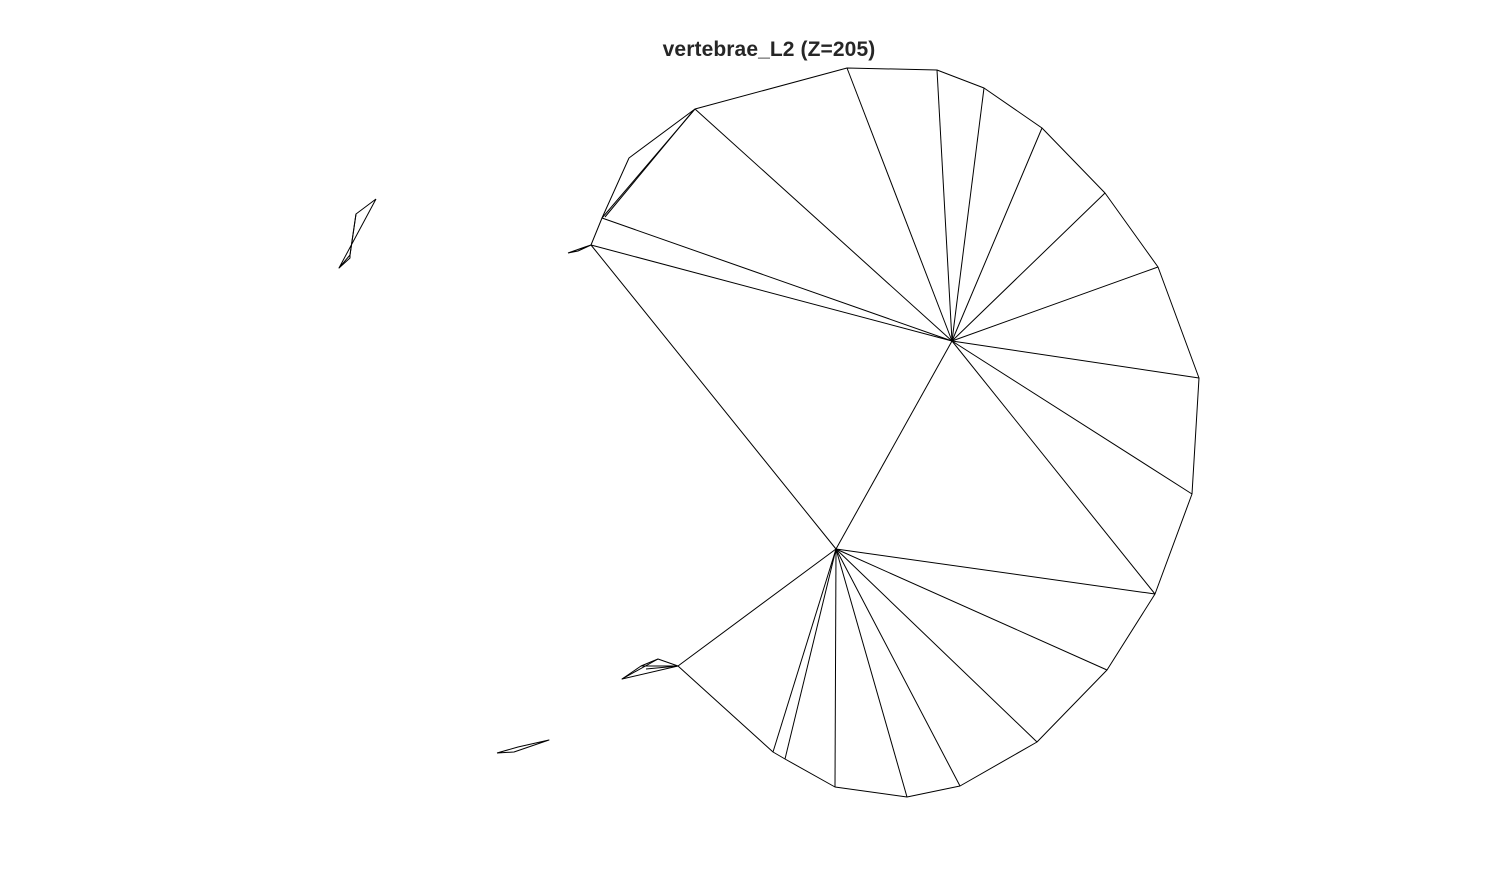  I want to click on plot-title: vertebrae_L2 (Z=205), so click(769, 49).